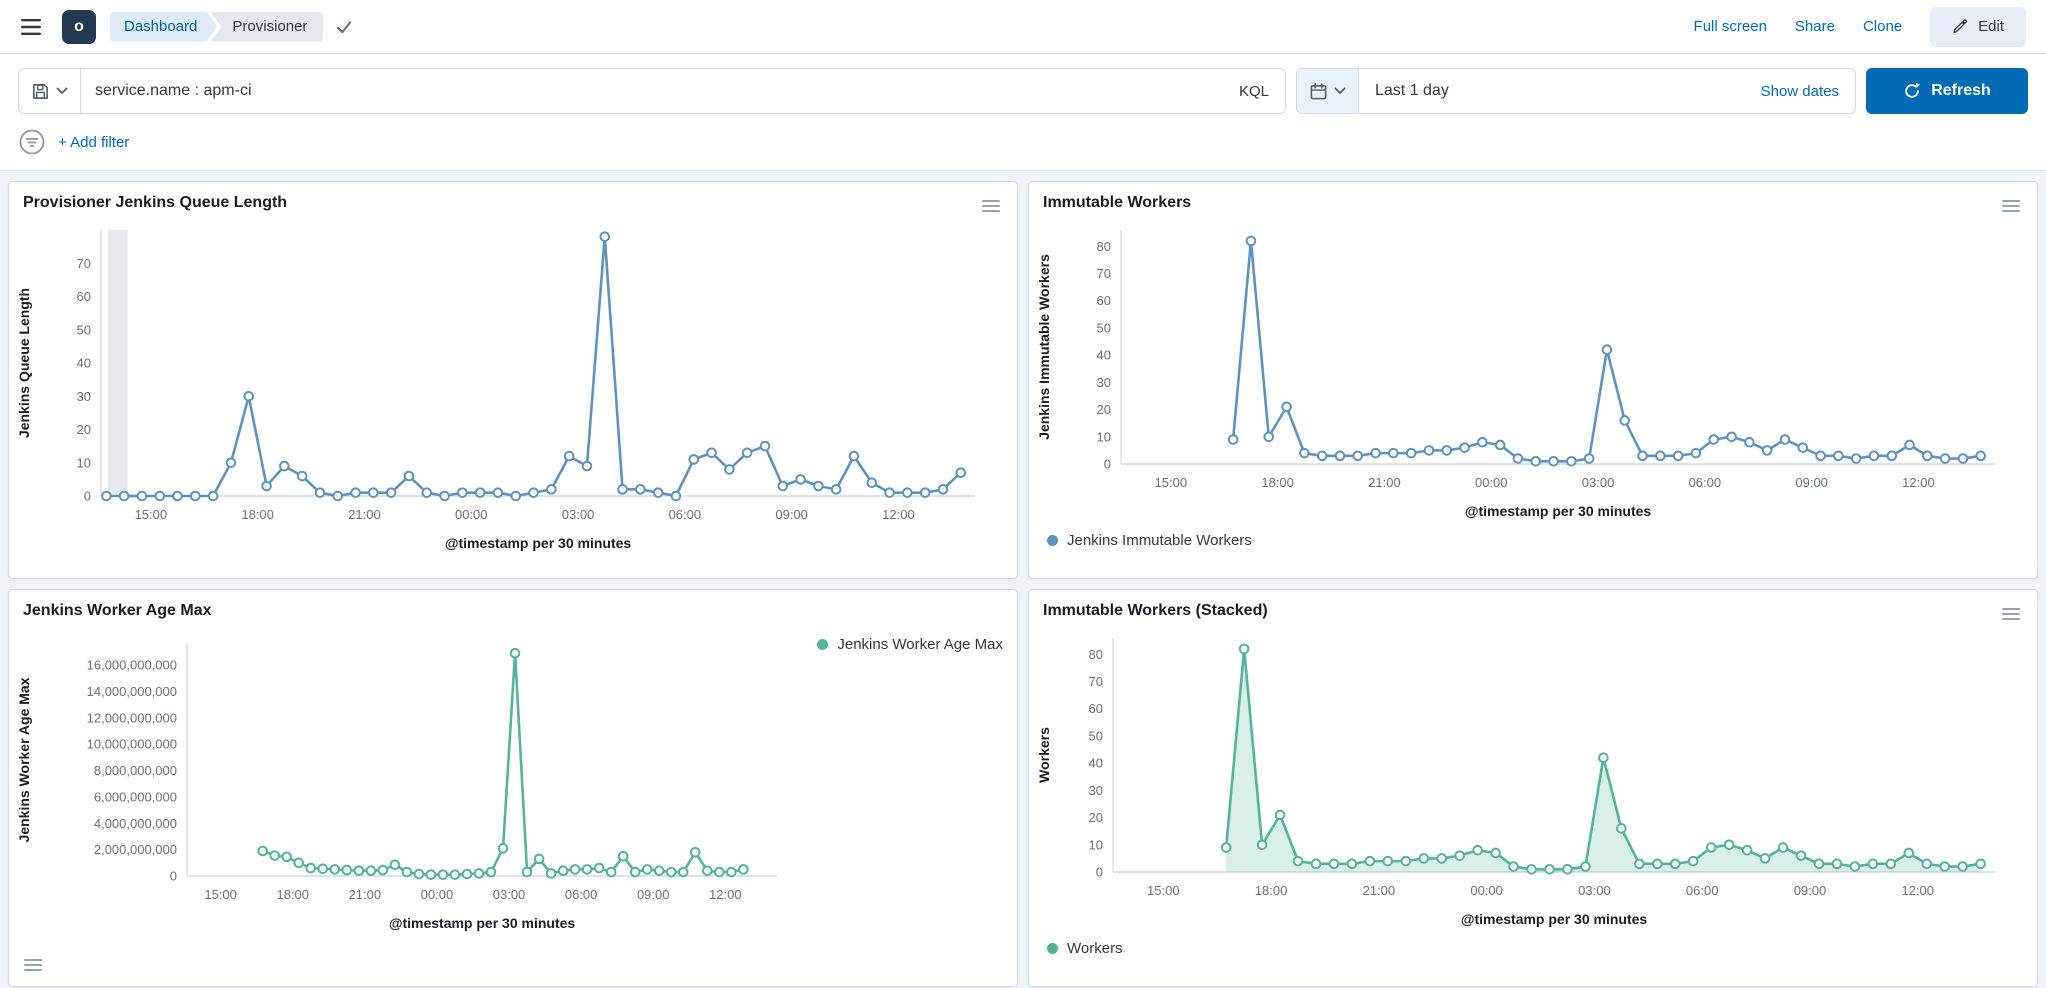  I want to click on edit-button-label: Edit, so click(1991, 26).